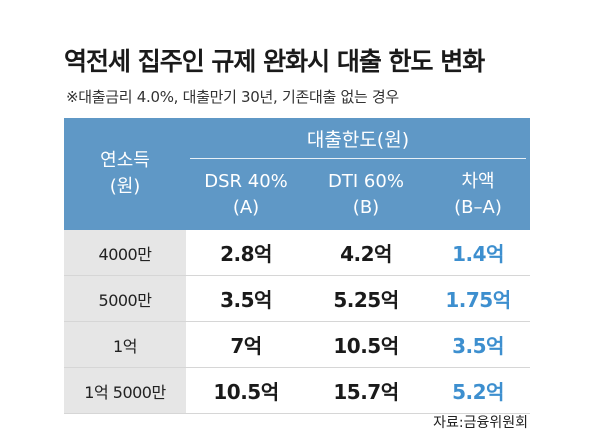 This screenshot has width=592, height=443. I want to click on dti-header-line1: DTI 60%, so click(366, 181).